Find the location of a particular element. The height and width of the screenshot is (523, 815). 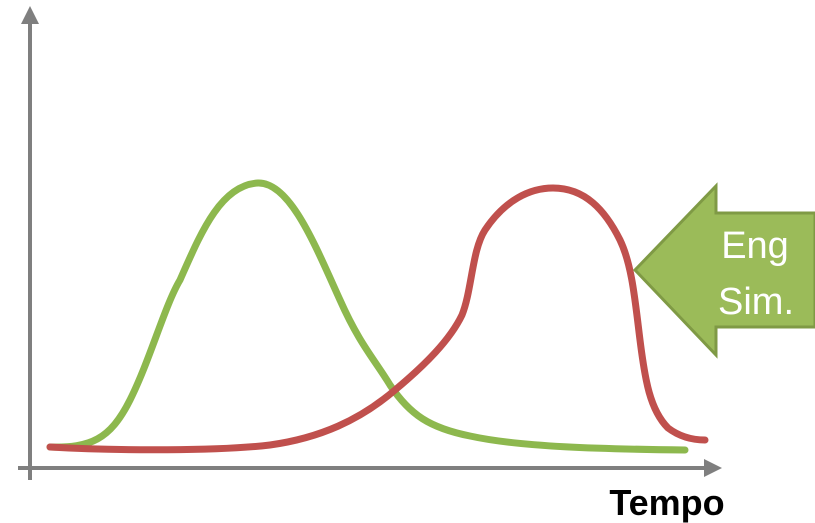

x-axis is located at coordinates (370, 468).